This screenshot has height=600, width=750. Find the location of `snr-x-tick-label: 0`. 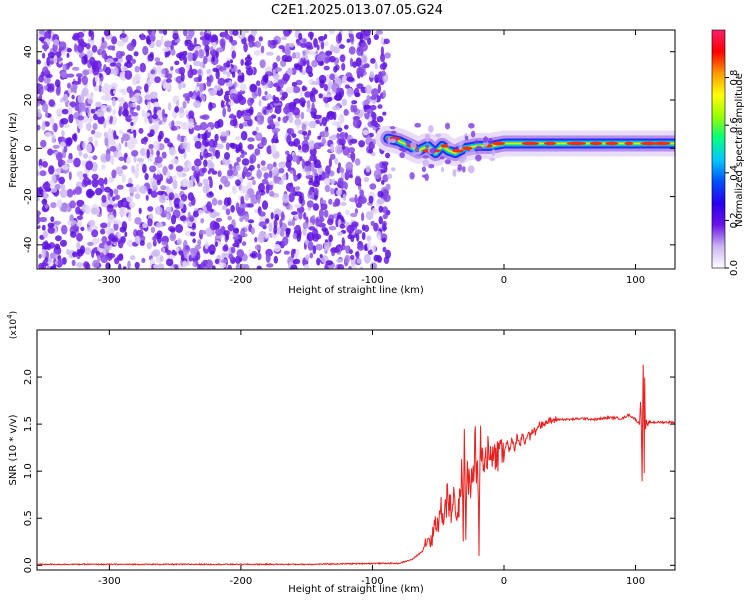

snr-x-tick-label: 0 is located at coordinates (504, 581).